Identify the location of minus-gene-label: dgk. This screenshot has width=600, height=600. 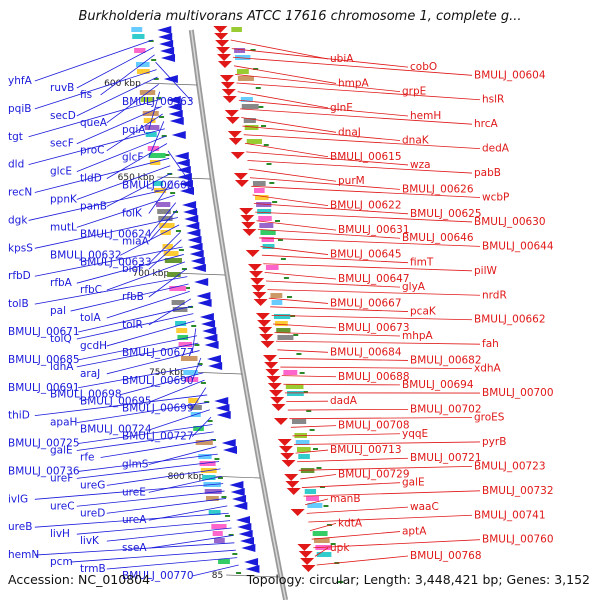
(18, 220).